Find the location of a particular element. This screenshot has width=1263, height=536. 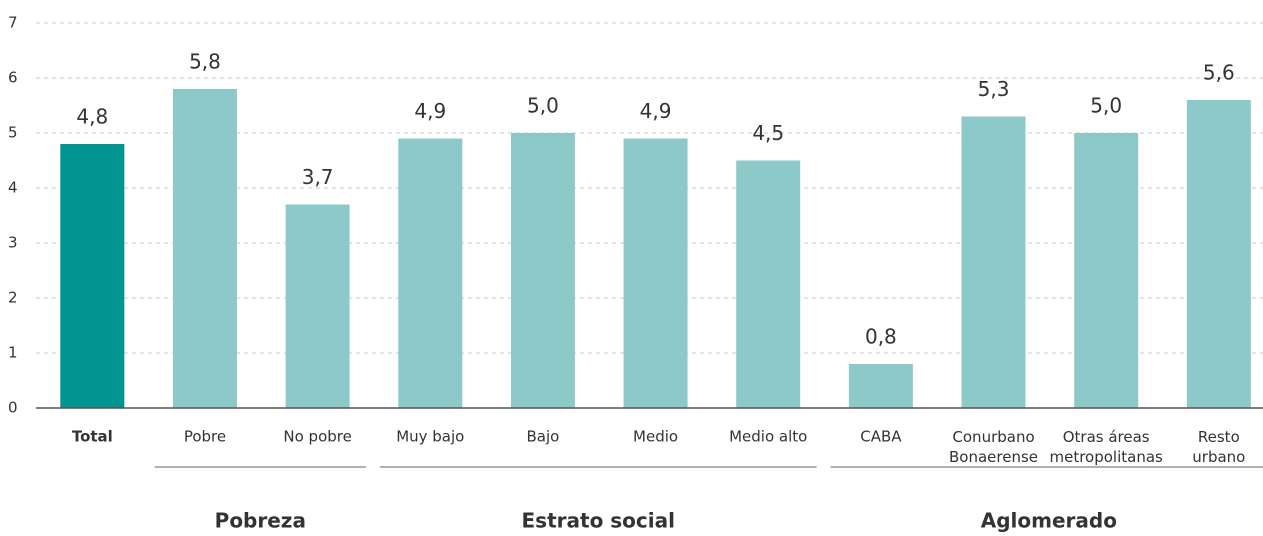

y-tick-label: 2 is located at coordinates (13, 298).